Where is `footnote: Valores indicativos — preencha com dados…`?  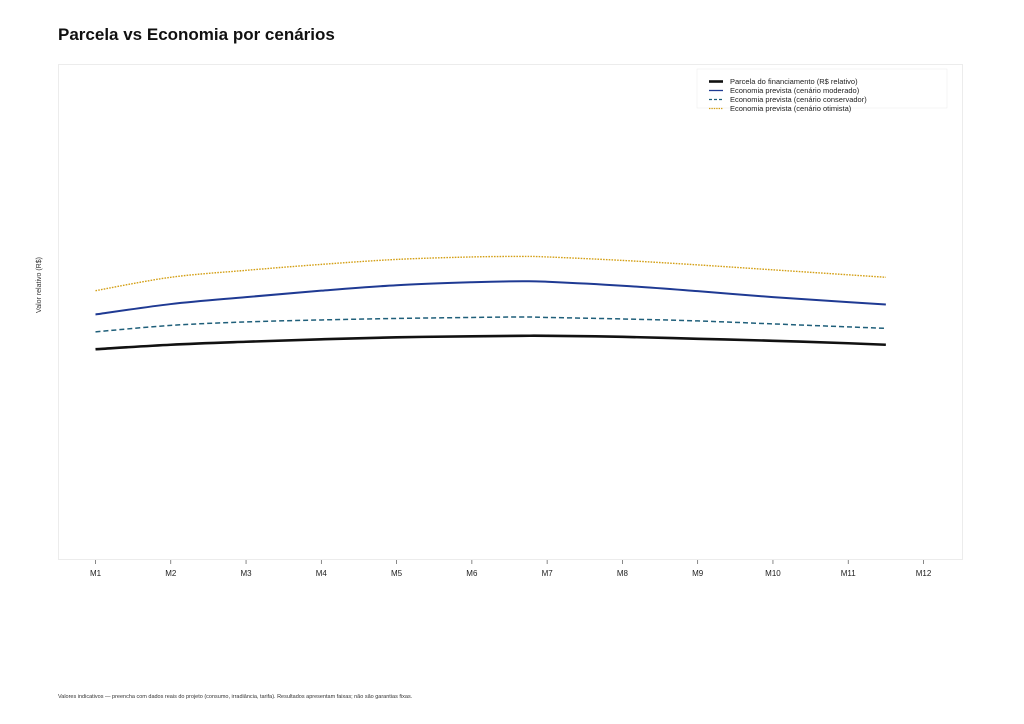 footnote: Valores indicativos — preencha com dados… is located at coordinates (235, 697).